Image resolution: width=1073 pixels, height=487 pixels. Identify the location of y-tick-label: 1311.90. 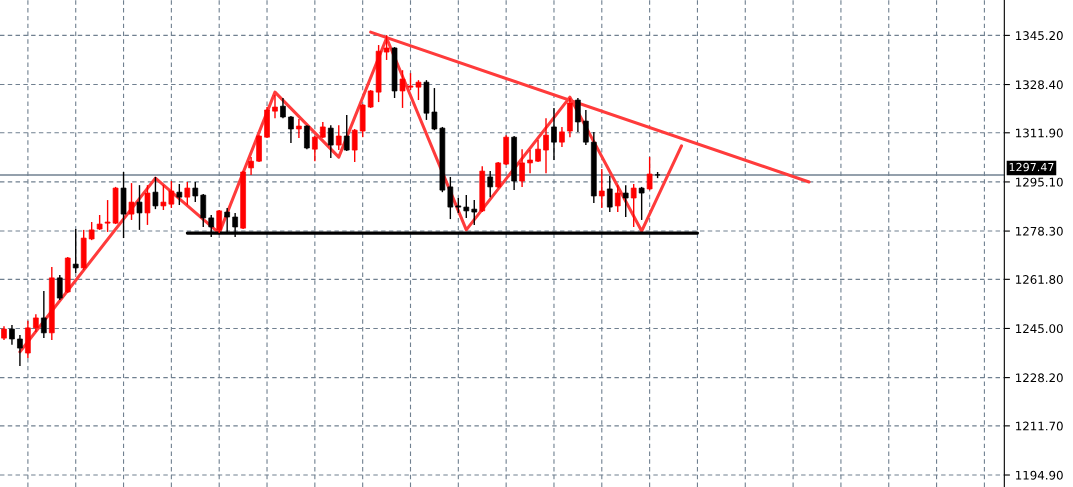
(1039, 133).